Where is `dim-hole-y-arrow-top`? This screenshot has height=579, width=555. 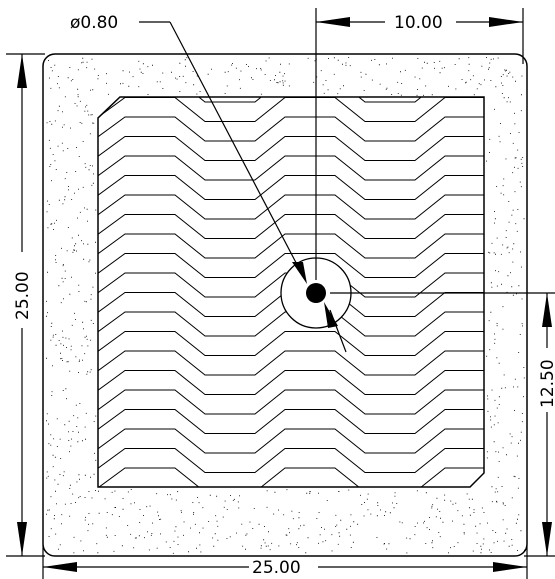 dim-hole-y-arrow-top is located at coordinates (547, 310).